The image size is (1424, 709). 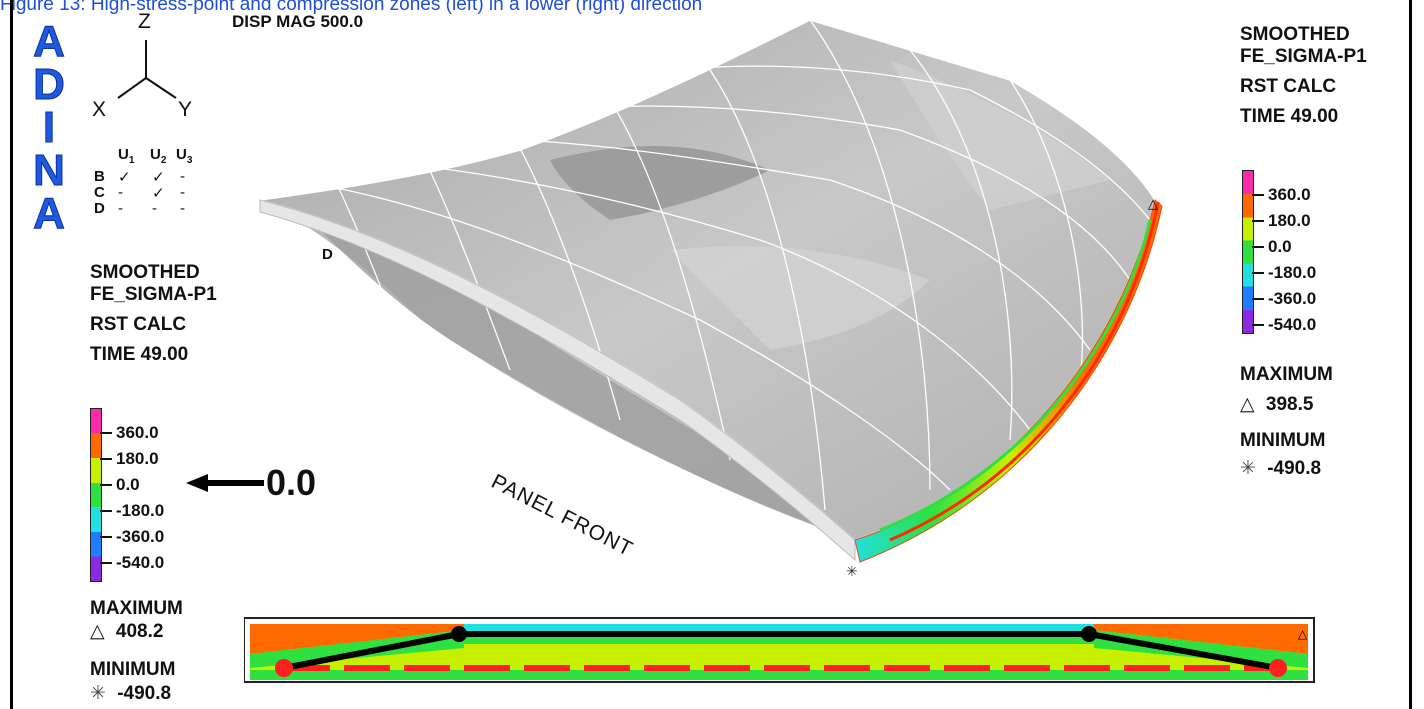 What do you see at coordinates (96, 495) in the screenshot?
I see `left-color-bar` at bounding box center [96, 495].